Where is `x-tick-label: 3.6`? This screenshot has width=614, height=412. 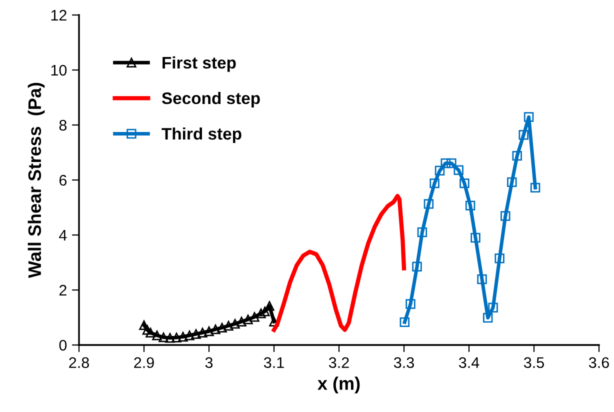 x-tick-label: 3.6 is located at coordinates (598, 362).